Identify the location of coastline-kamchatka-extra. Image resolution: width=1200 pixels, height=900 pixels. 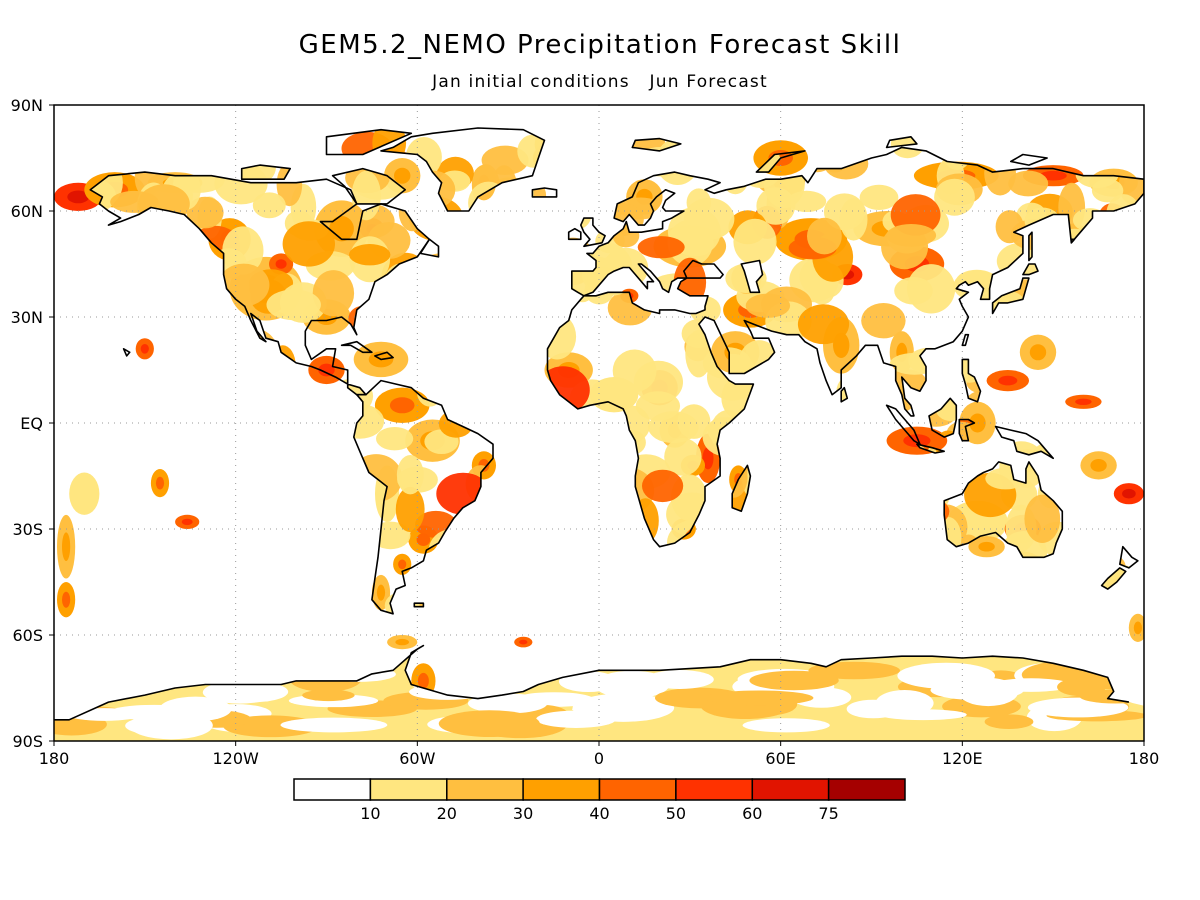
(1073, 241).